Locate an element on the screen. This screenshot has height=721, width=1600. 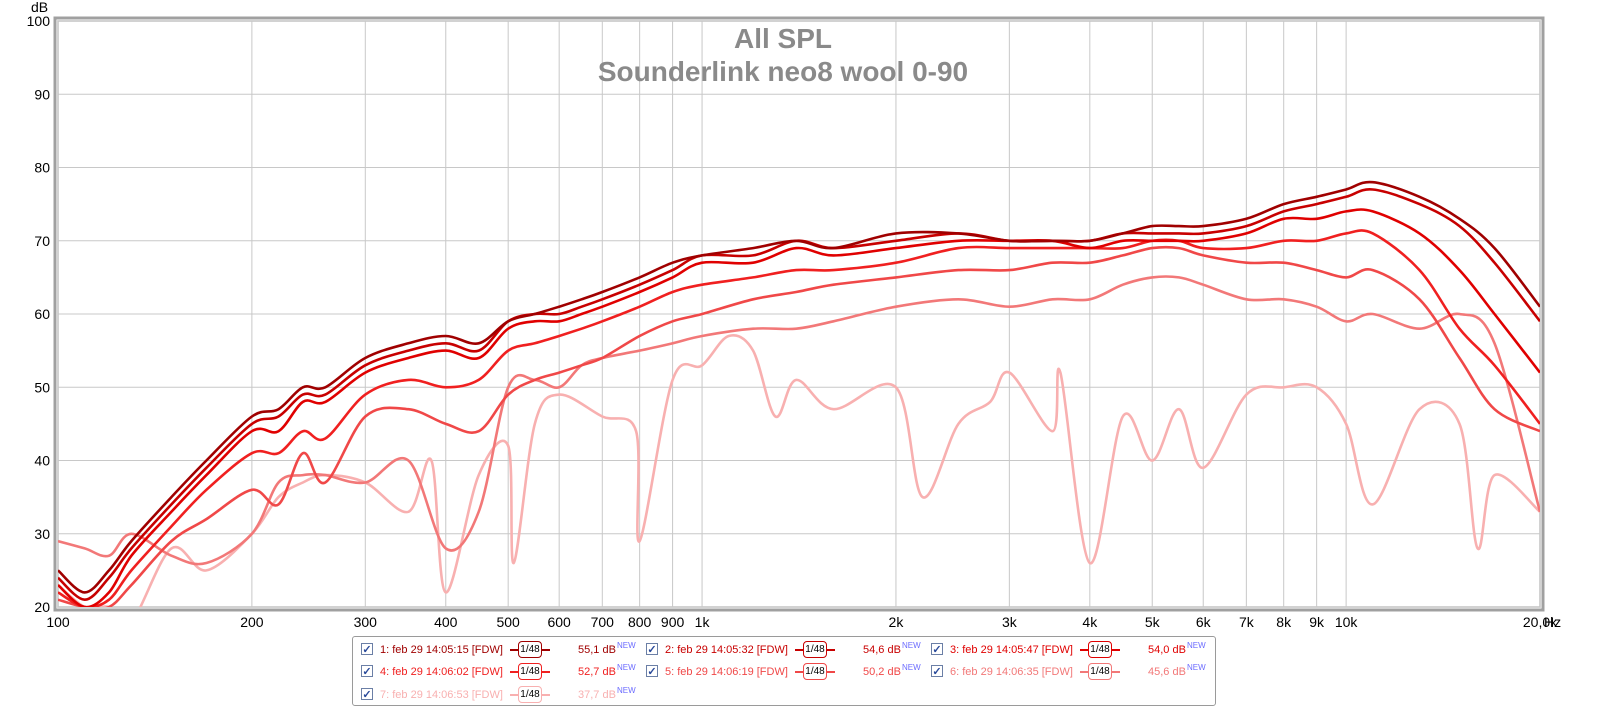
legend-level-value: 54,0 dB is located at coordinates (1167, 650).